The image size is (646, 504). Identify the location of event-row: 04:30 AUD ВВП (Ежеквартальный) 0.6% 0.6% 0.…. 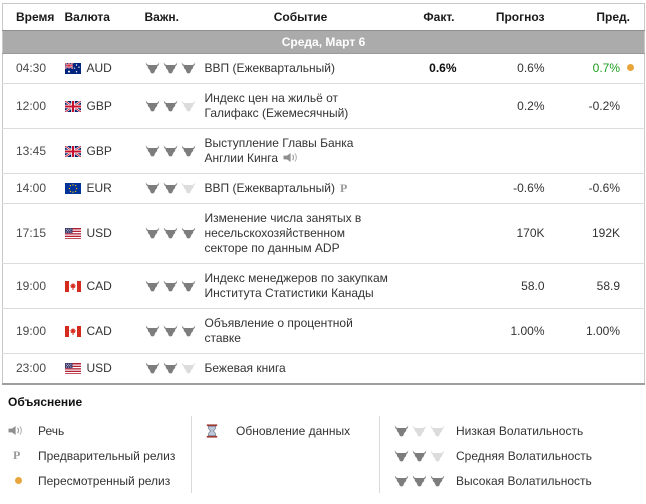
(323, 68).